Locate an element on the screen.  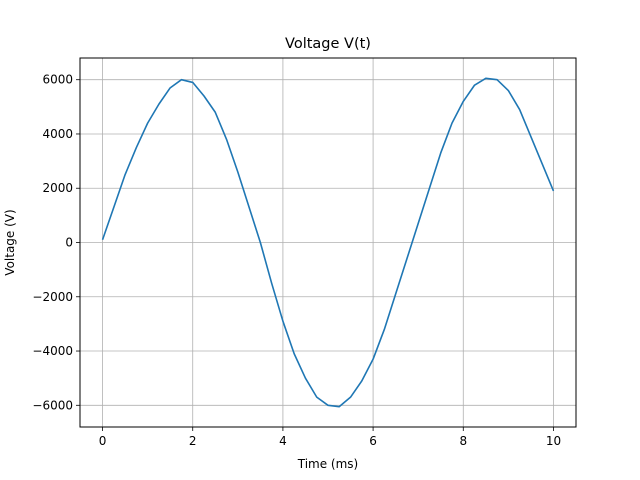
y-tick-label: 0 is located at coordinates (69, 243).